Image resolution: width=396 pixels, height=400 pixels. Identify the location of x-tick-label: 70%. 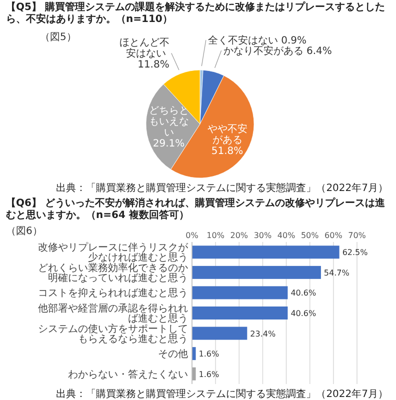
(357, 235).